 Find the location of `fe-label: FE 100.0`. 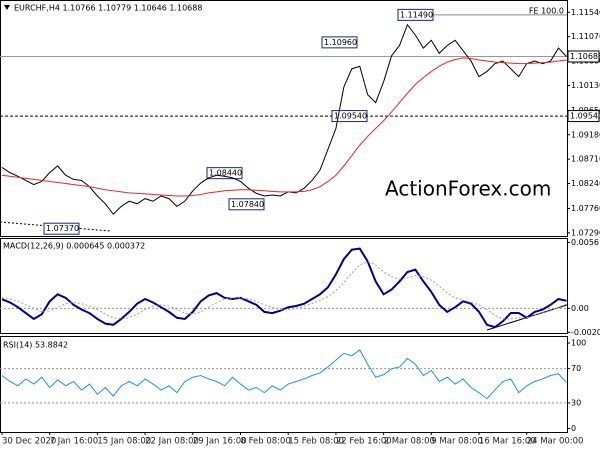

fe-label: FE 100.0 is located at coordinates (546, 11).